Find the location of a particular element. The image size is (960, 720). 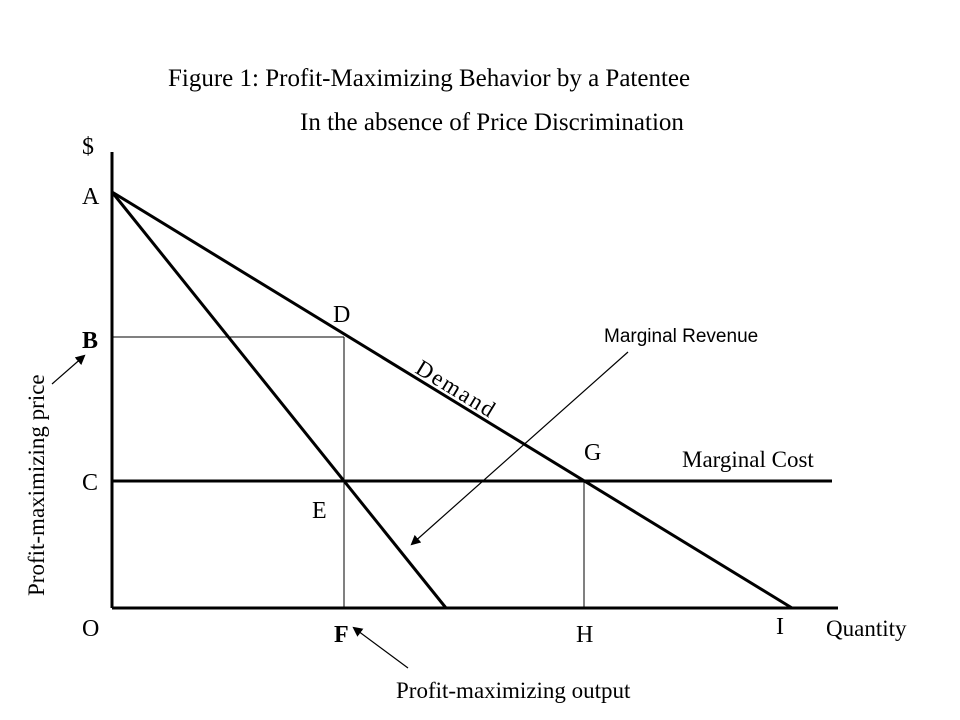

point-label-h: H is located at coordinates (584, 635).